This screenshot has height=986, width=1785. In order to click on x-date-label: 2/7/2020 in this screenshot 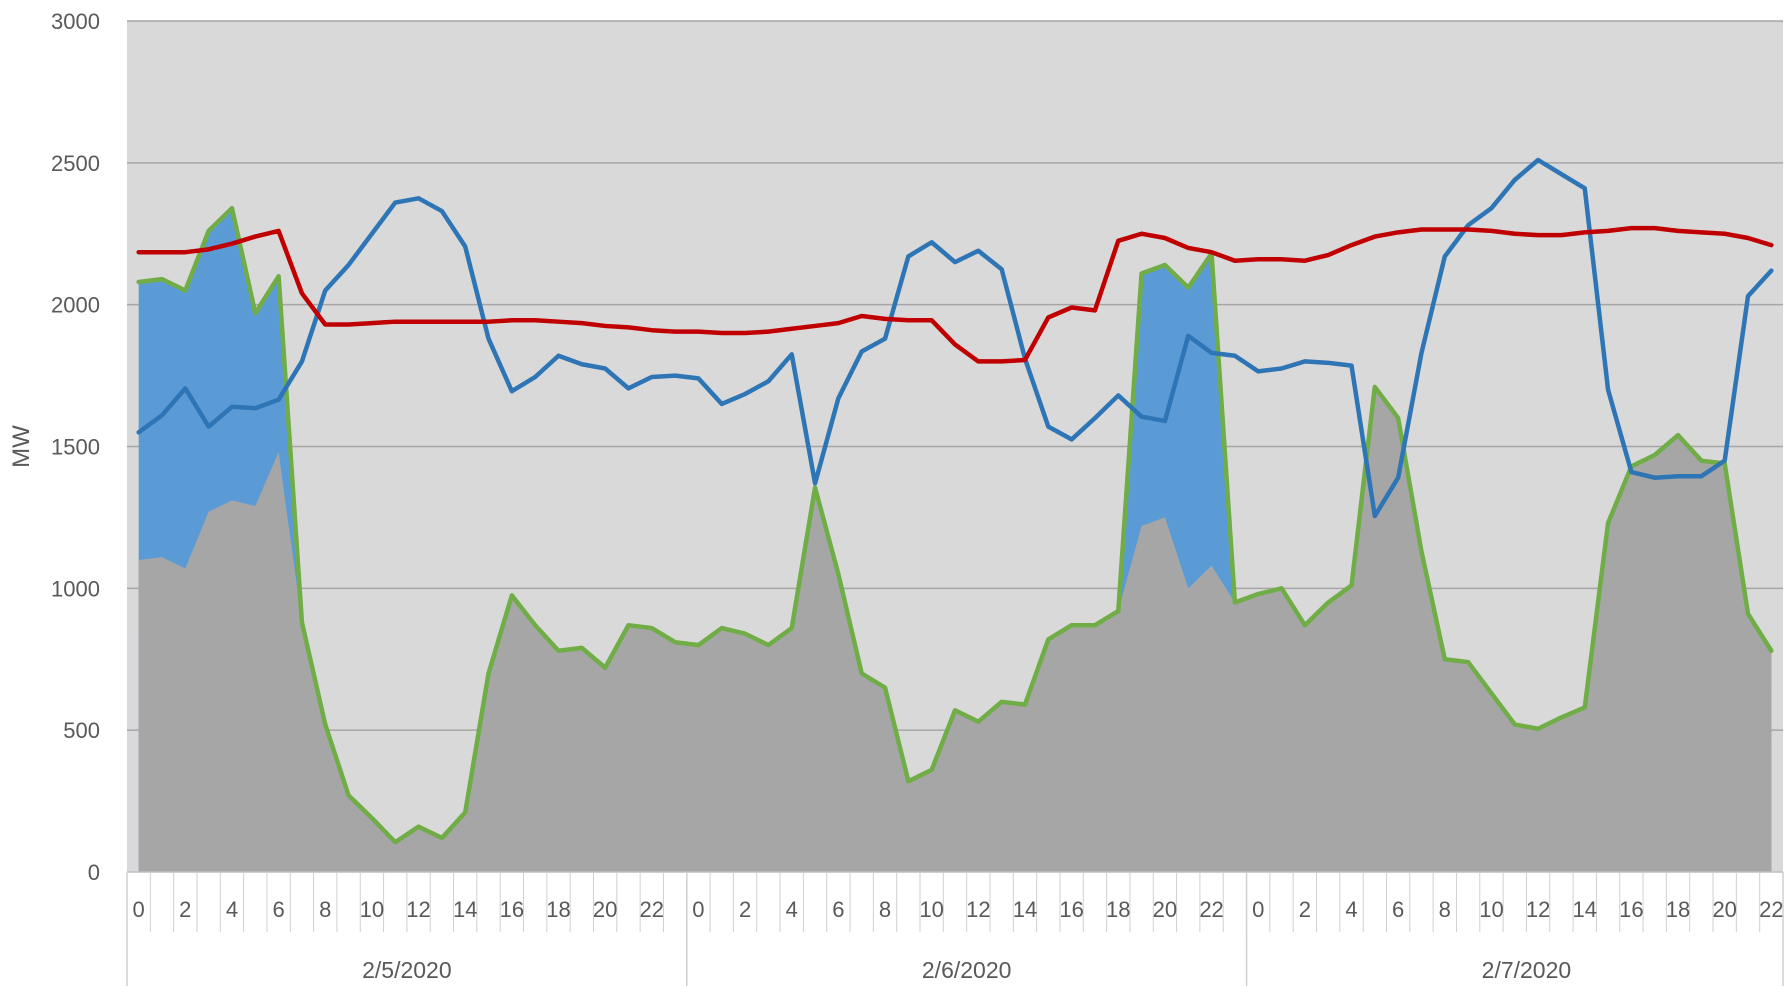, I will do `click(1527, 970)`.